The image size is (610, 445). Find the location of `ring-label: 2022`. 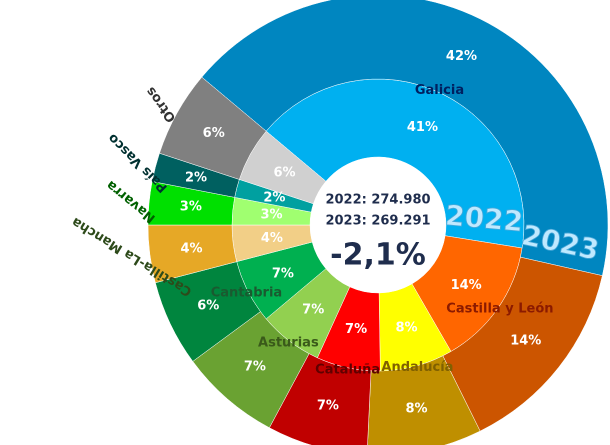

ring-label: 2022 is located at coordinates (484, 219).